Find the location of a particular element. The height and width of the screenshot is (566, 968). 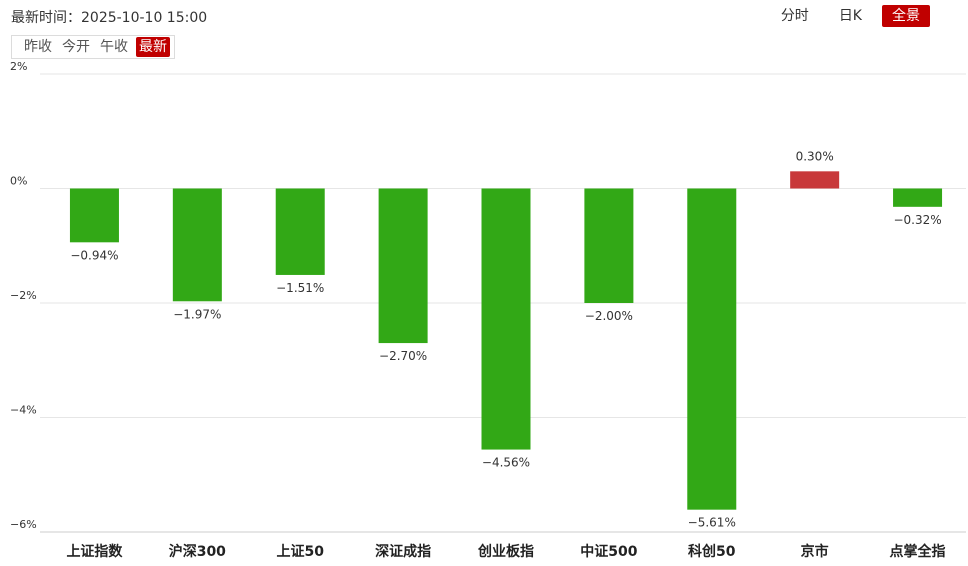

category-label: 上证50 is located at coordinates (300, 552).